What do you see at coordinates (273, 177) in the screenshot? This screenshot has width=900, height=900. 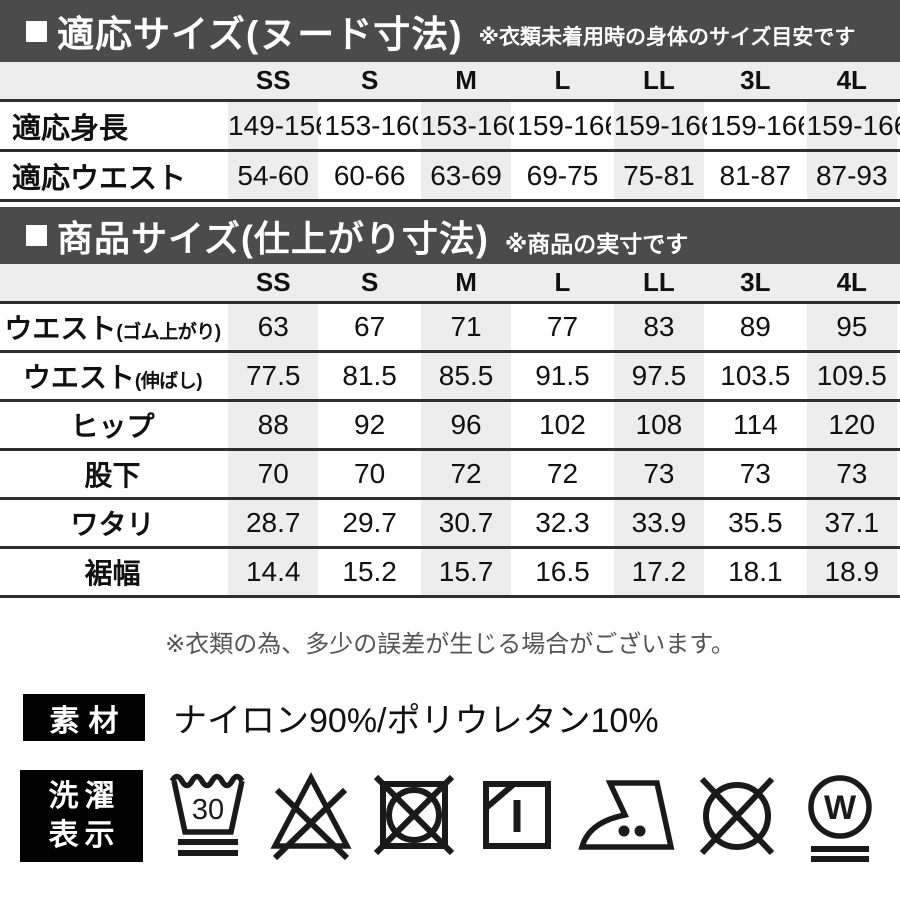 I see `size-value-cell: 54-60` at bounding box center [273, 177].